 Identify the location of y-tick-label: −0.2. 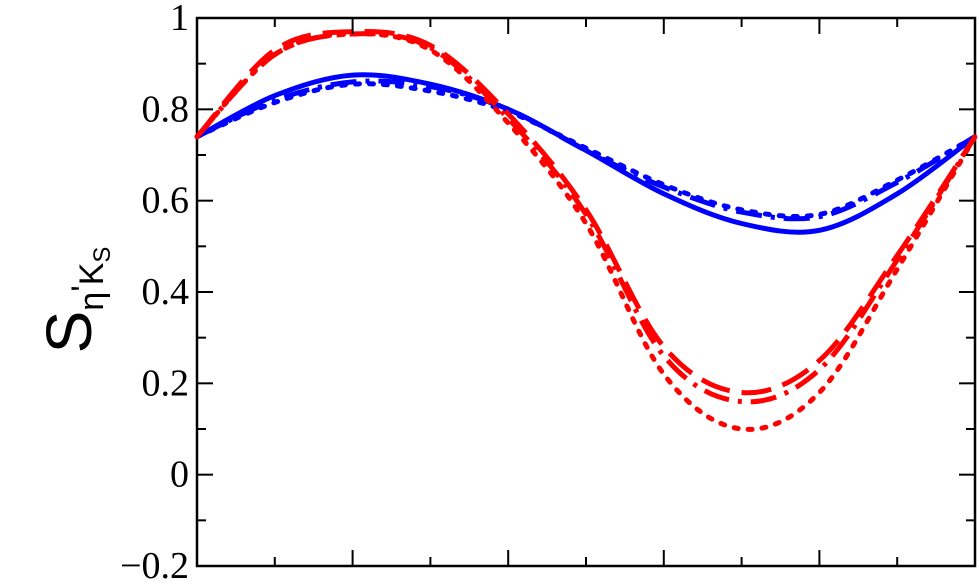
(154, 564).